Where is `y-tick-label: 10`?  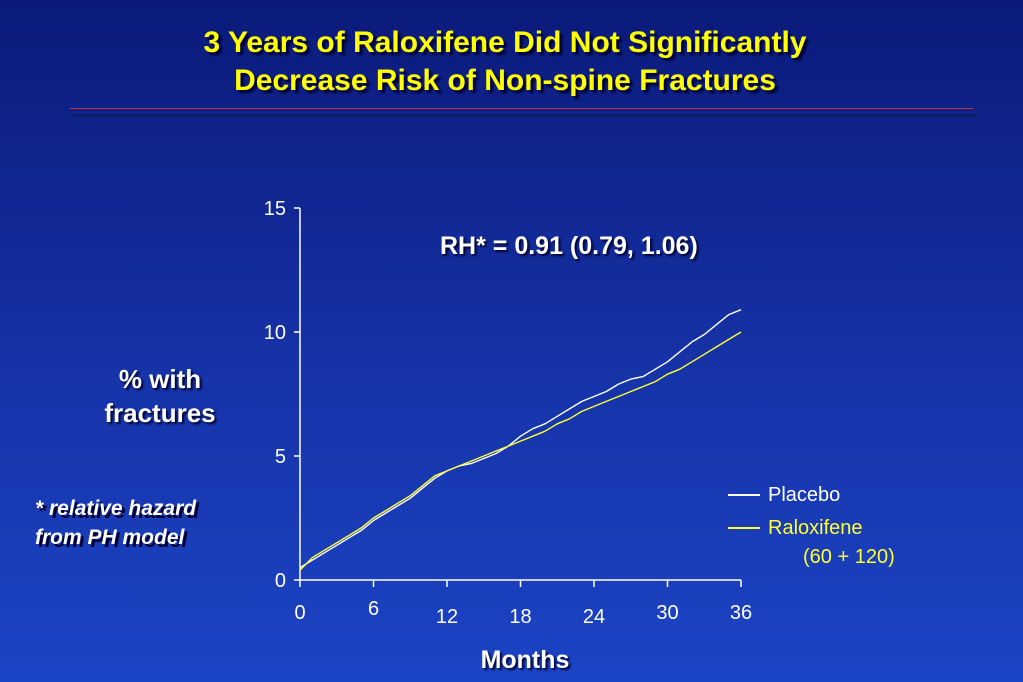
y-tick-label: 10 is located at coordinates (275, 333).